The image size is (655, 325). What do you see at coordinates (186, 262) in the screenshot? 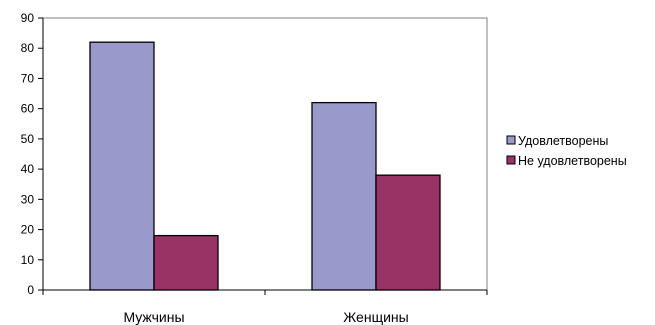
I see `bar-not-satisfied-men` at bounding box center [186, 262].